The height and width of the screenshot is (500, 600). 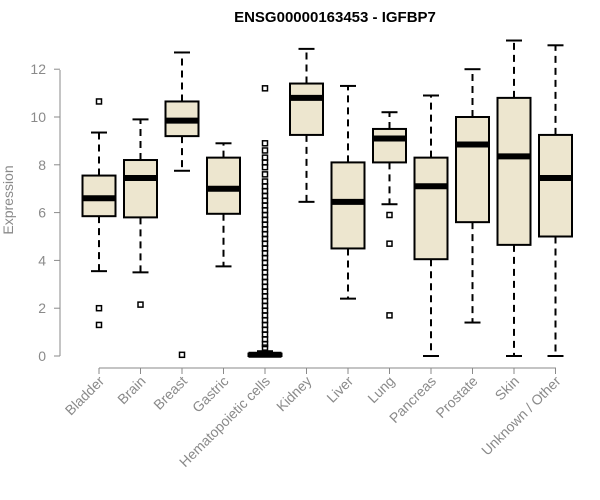 I want to click on y-tick-label: 10, so click(x=38, y=117).